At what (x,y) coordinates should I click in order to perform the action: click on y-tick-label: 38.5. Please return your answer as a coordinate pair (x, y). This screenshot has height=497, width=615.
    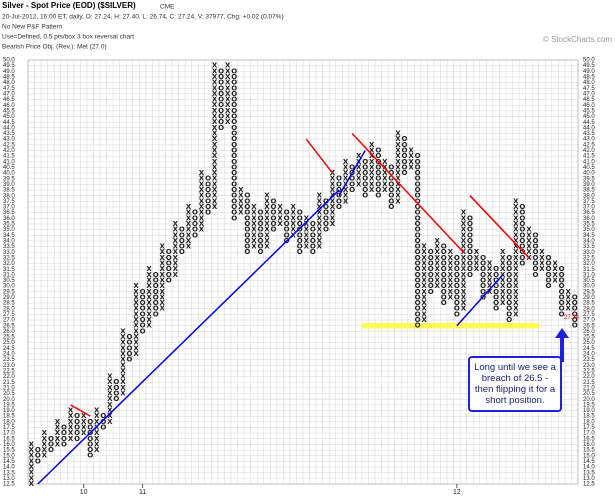
    Looking at the image, I should click on (9, 191).